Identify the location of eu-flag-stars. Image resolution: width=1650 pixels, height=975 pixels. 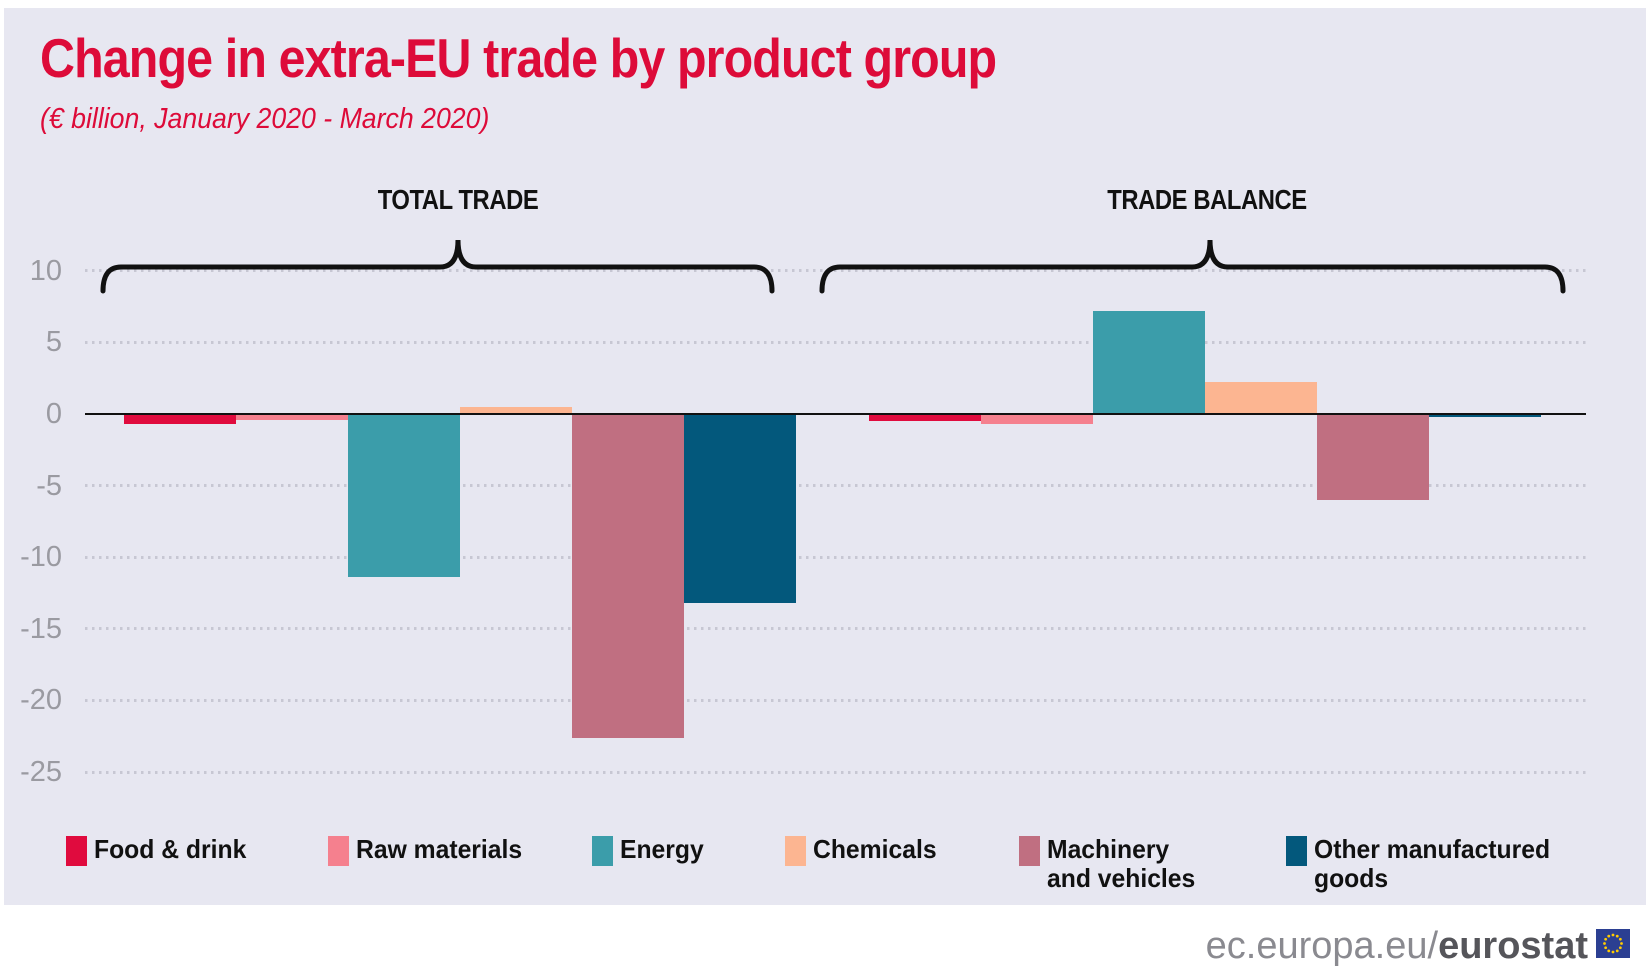
(1613, 943).